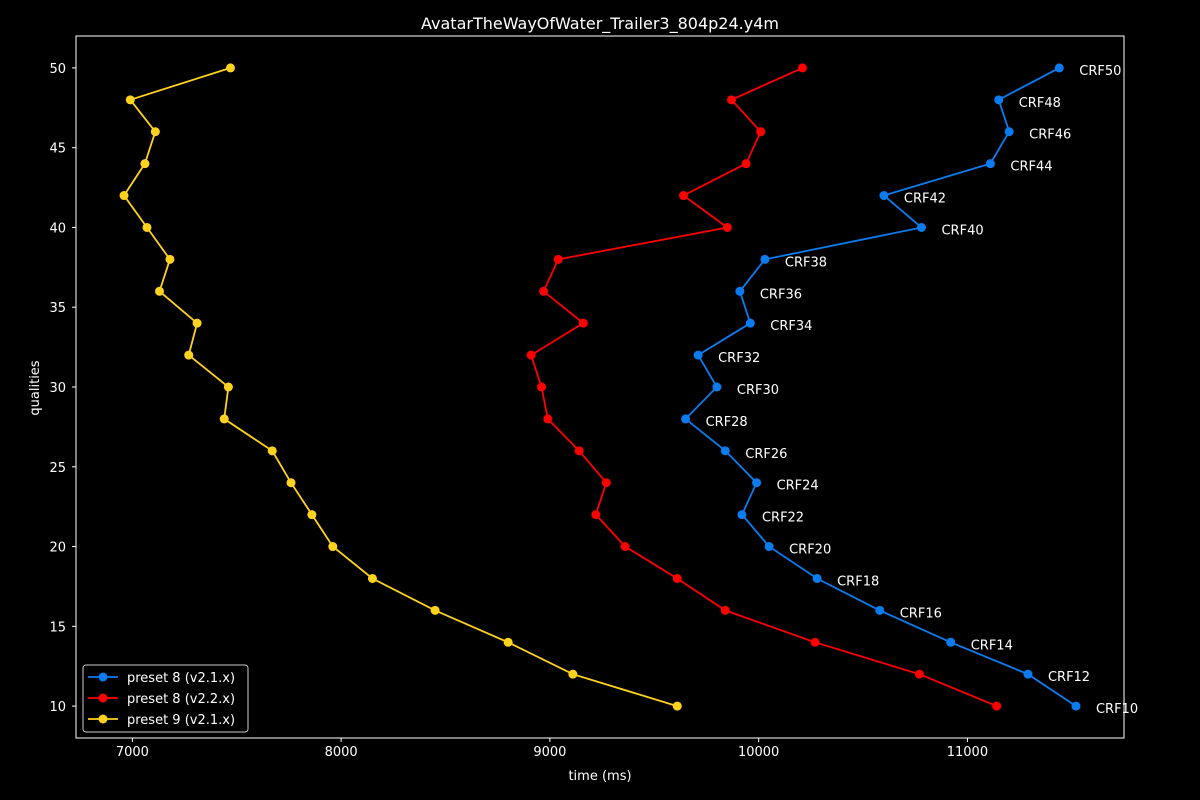  What do you see at coordinates (858, 581) in the screenshot?
I see `crf-label: CRF18` at bounding box center [858, 581].